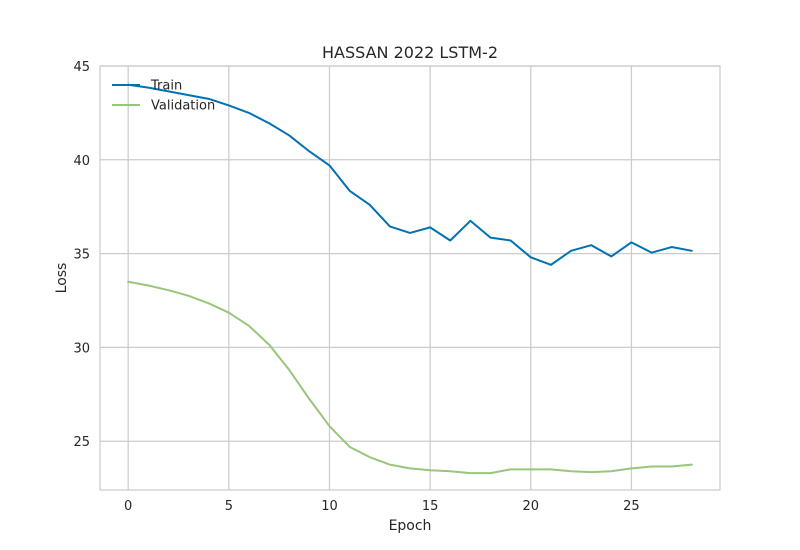 The width and height of the screenshot is (800, 550). What do you see at coordinates (410, 52) in the screenshot?
I see `chart-title: HASSAN 2022 LSTM-2` at bounding box center [410, 52].